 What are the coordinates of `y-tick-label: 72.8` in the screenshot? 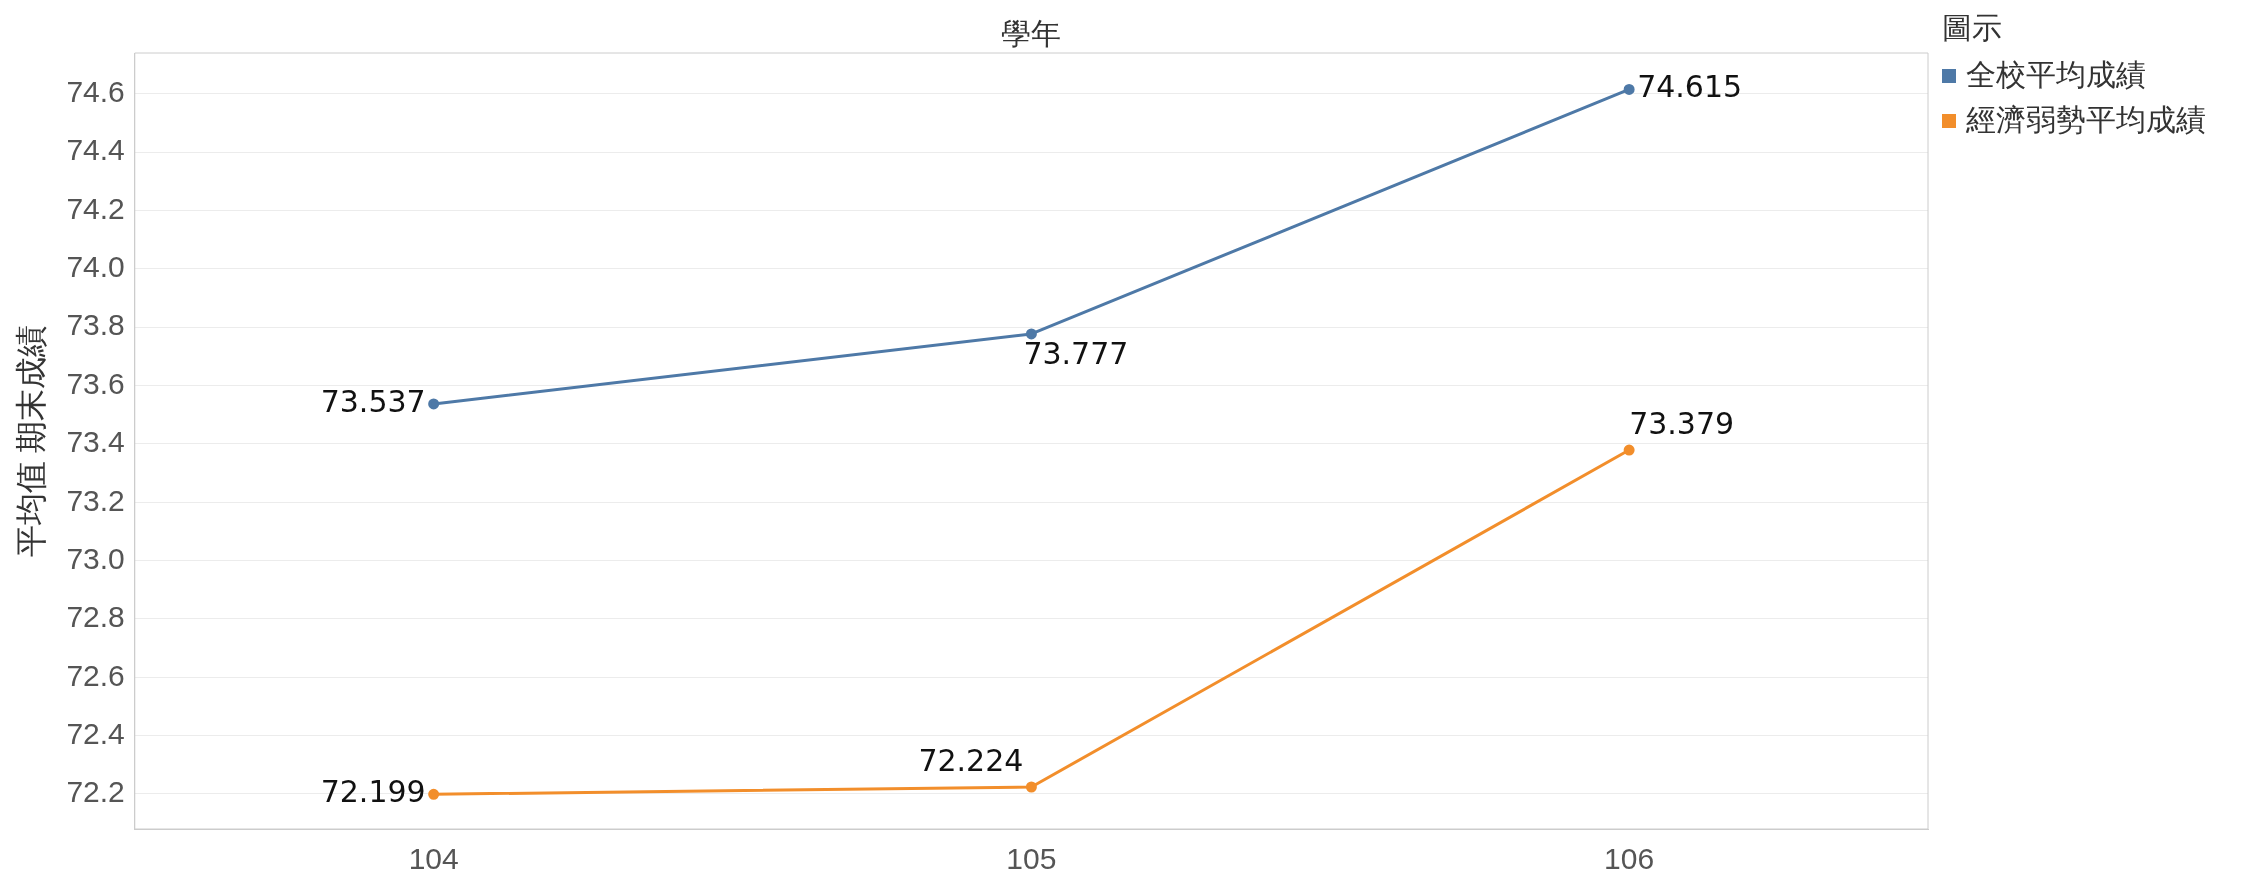 It's located at (95, 617).